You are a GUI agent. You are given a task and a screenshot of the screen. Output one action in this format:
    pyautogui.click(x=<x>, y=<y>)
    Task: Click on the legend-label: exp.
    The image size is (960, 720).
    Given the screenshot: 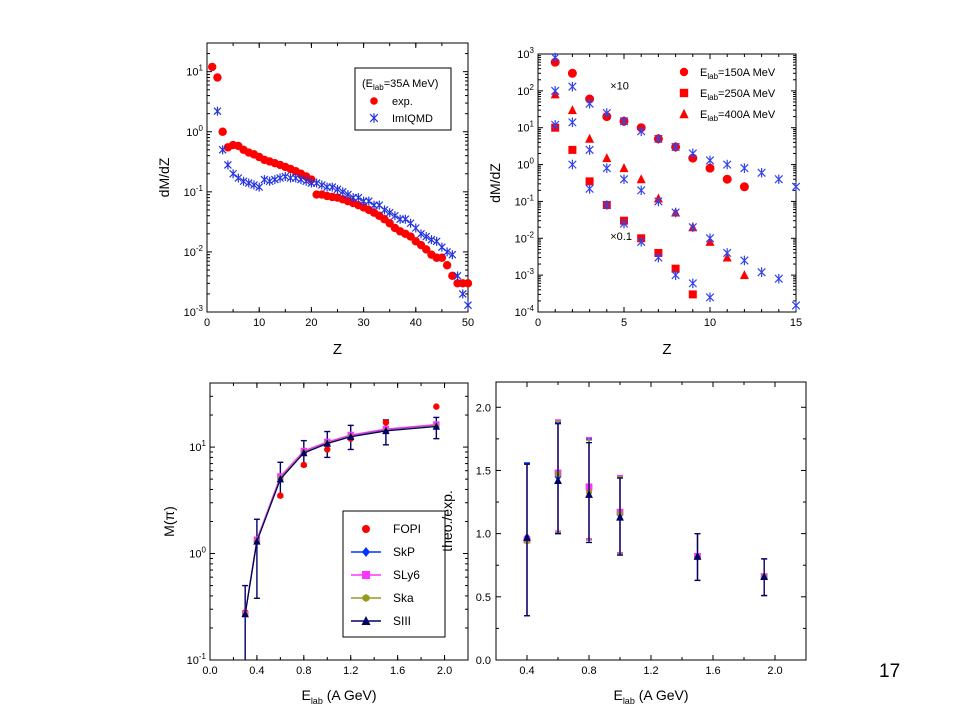 What is the action you would take?
    pyautogui.click(x=402, y=102)
    